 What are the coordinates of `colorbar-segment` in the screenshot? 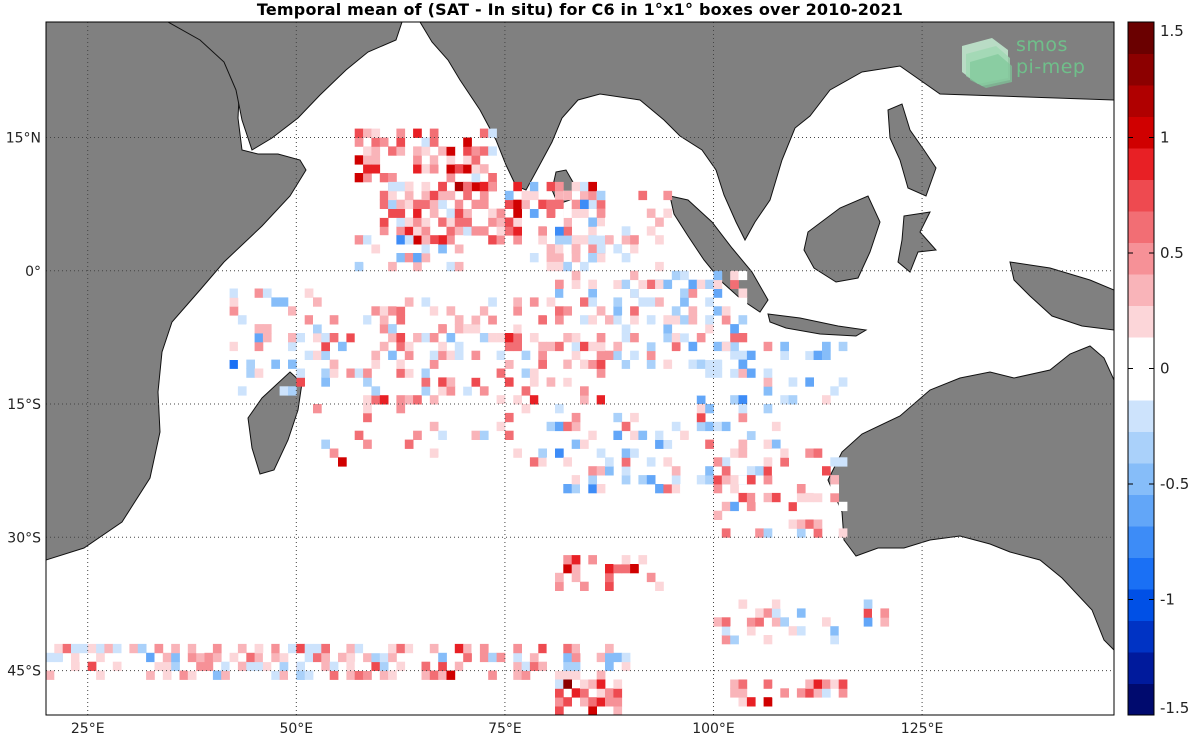 It's located at (1141, 573).